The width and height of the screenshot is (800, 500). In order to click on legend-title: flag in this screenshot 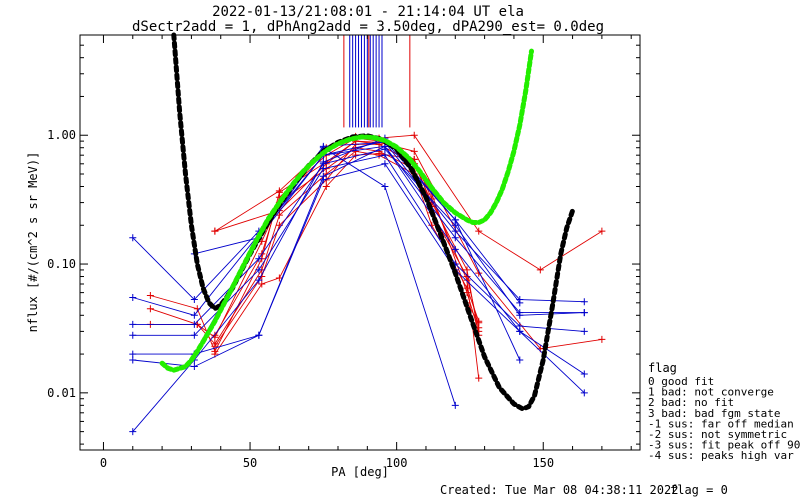, I will do `click(662, 368)`.